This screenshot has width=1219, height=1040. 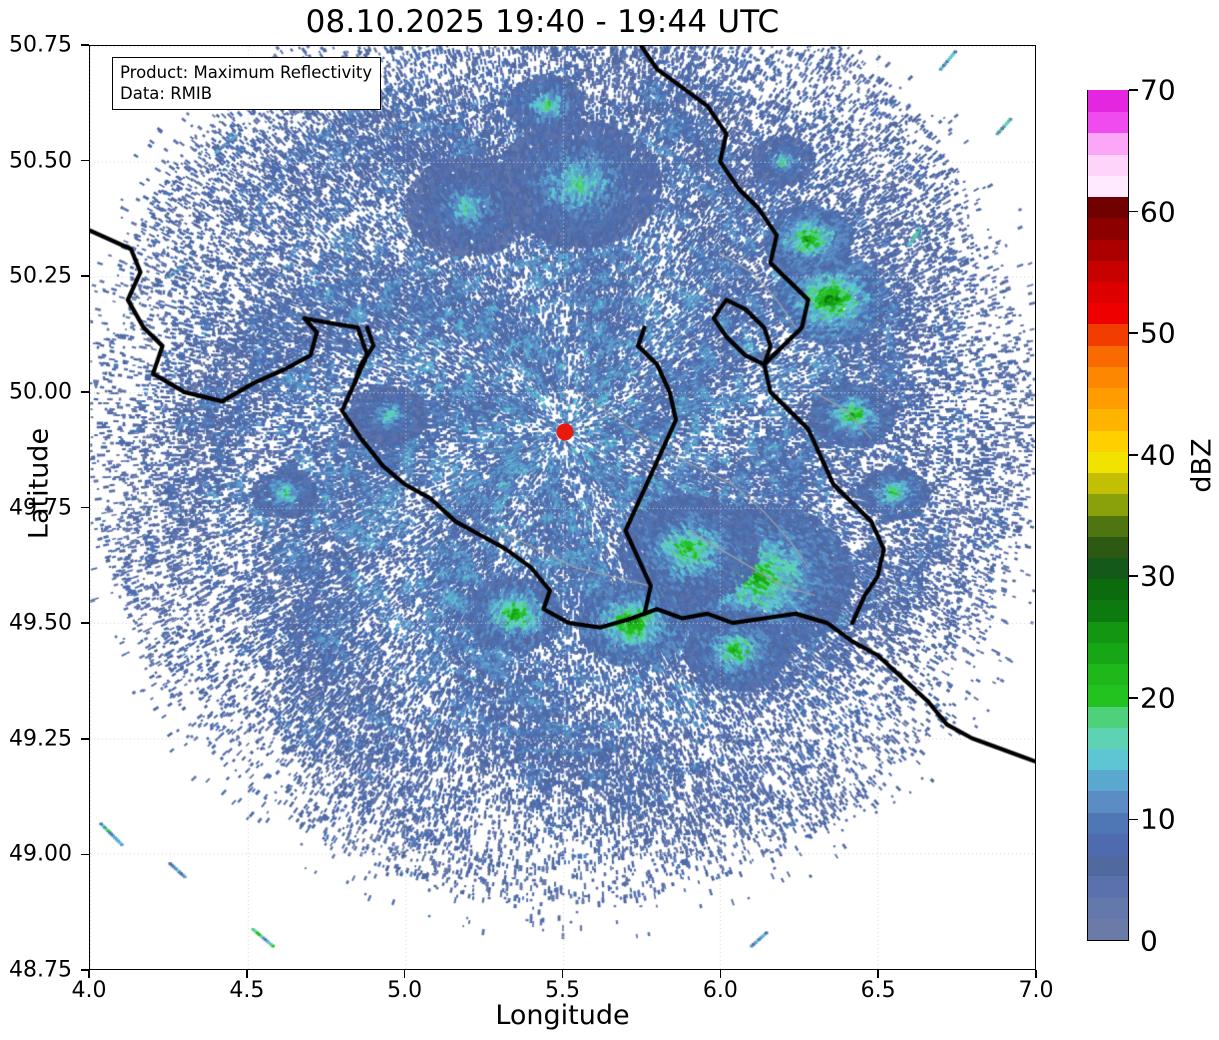 What do you see at coordinates (246, 72) in the screenshot?
I see `annotation-product-line: Product: Maximum Reflectivity` at bounding box center [246, 72].